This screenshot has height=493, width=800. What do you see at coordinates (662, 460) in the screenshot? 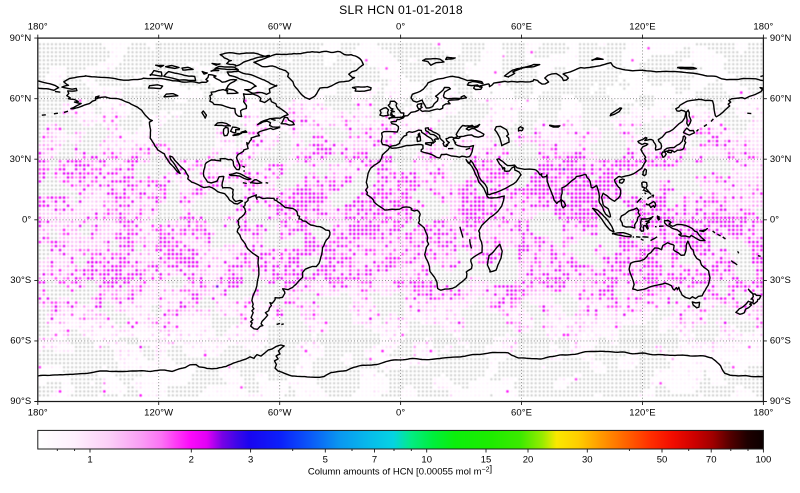
I see `svg-text: 50` at bounding box center [662, 460].